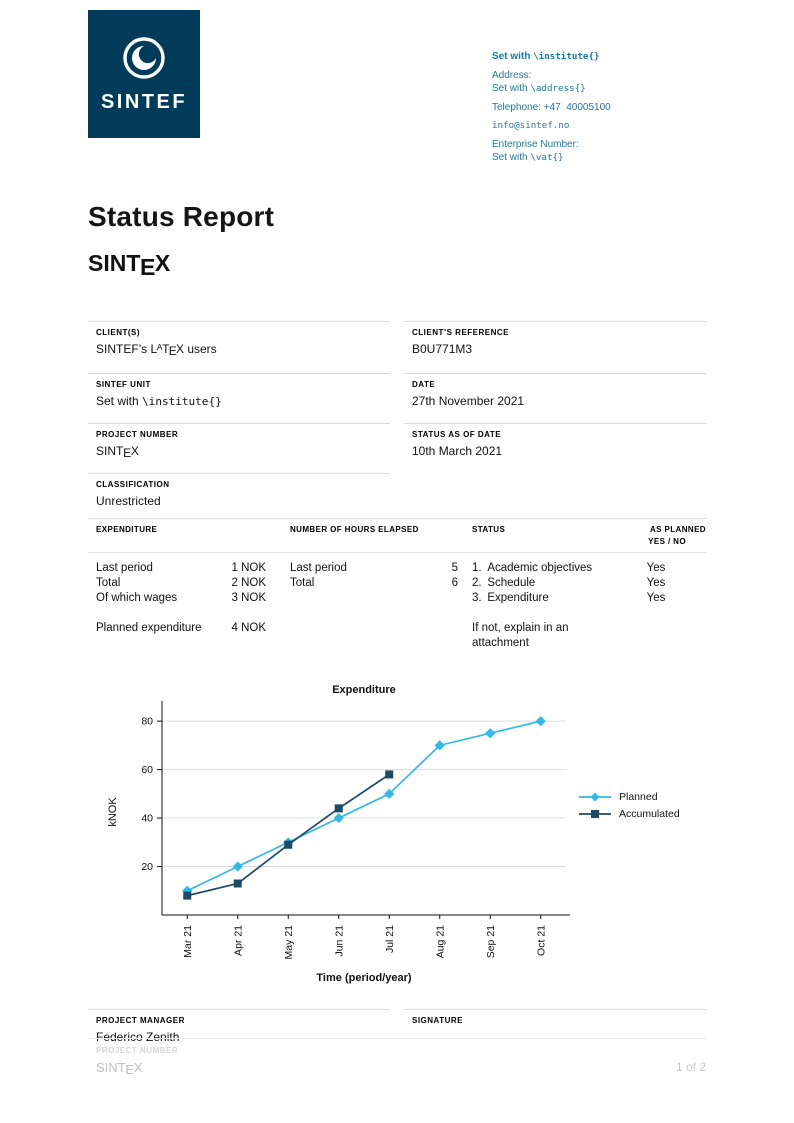 This screenshot has height=1123, width=794. I want to click on footer-label: PROJECT NUMBER, so click(137, 1050).